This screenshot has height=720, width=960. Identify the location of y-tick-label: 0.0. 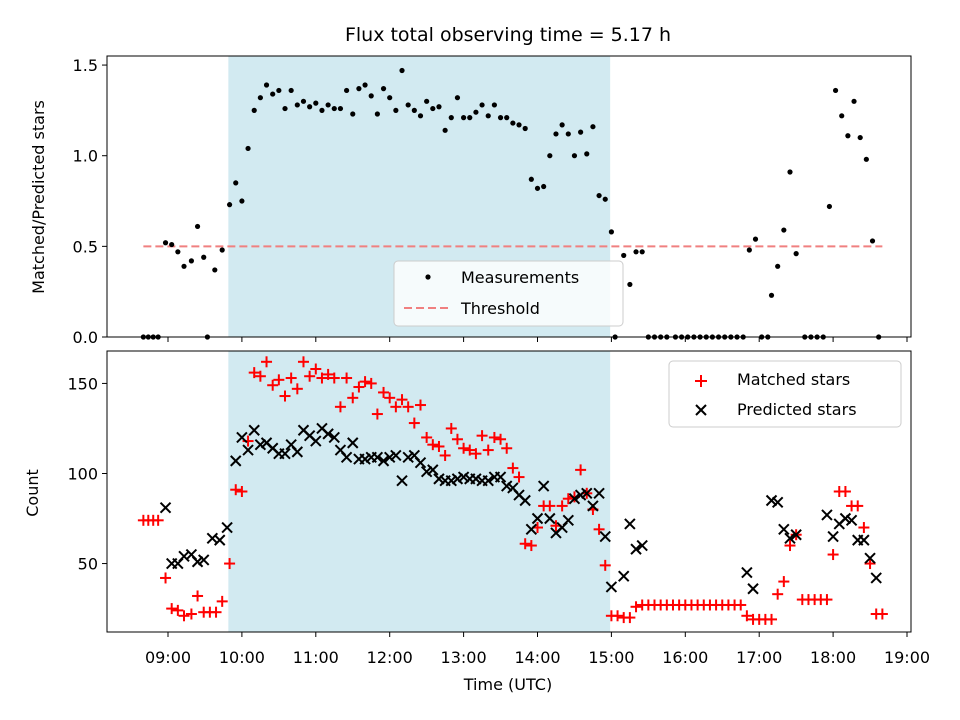
(85, 337).